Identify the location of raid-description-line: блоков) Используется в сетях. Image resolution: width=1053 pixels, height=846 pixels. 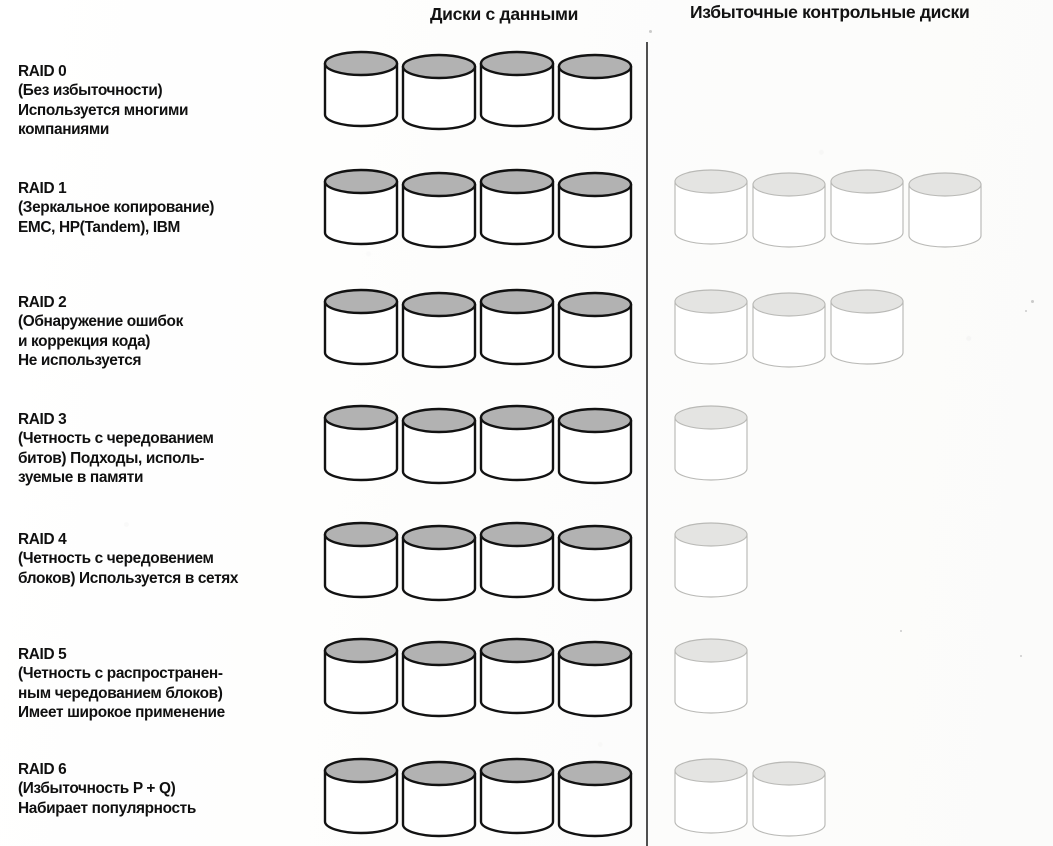
(128, 578).